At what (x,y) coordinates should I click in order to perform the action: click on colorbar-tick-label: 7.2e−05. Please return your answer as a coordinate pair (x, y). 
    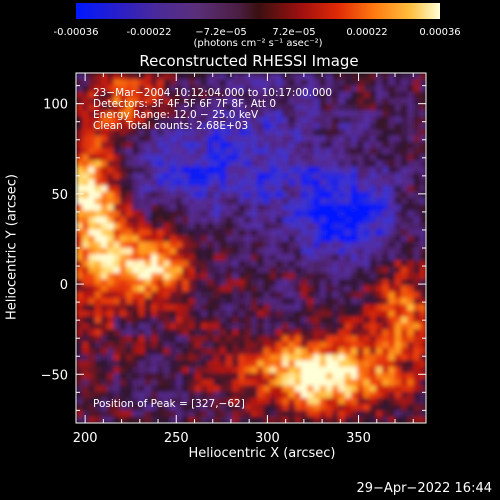
    Looking at the image, I should click on (294, 32).